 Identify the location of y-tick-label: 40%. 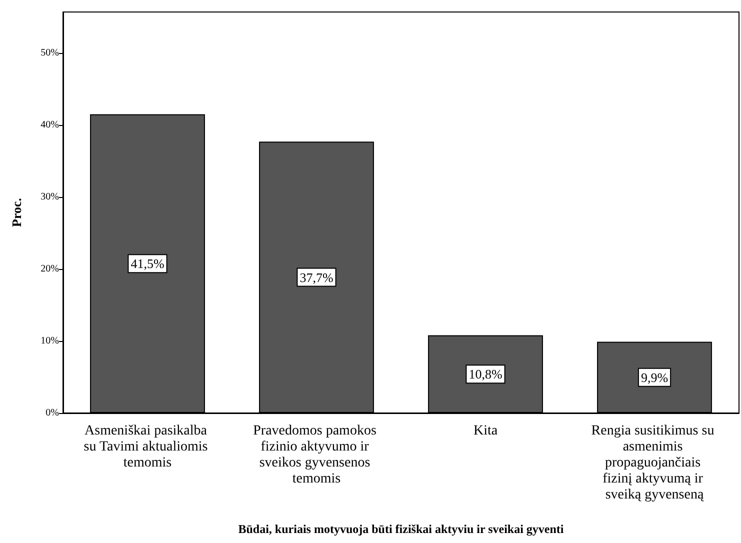
(49, 125).